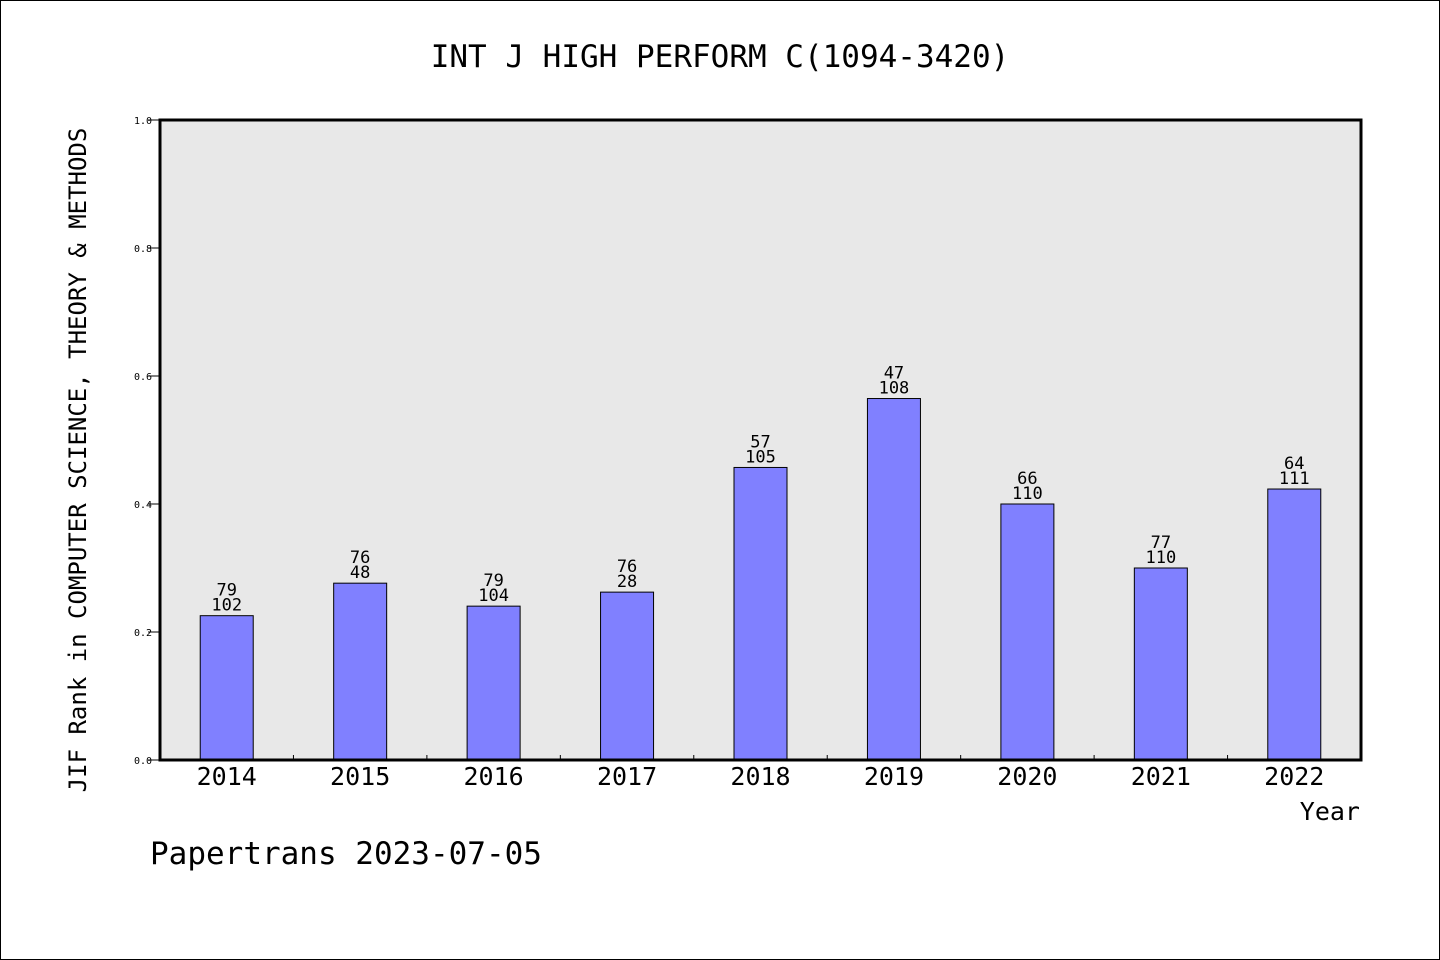  Describe the element at coordinates (1294, 479) in the screenshot. I see `bar-total-label: 111` at that location.